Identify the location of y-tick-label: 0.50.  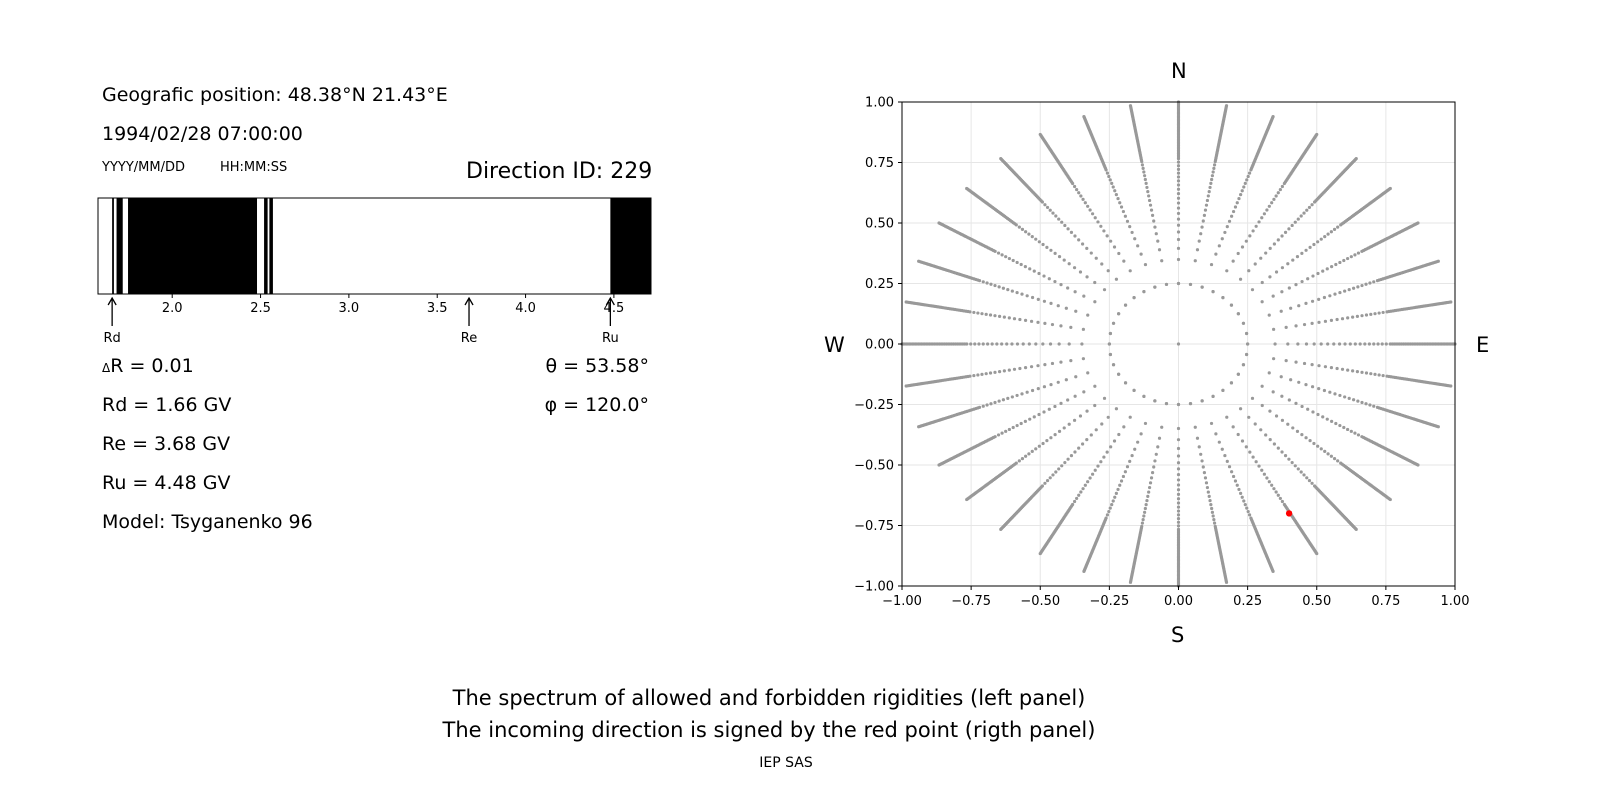
(879, 224).